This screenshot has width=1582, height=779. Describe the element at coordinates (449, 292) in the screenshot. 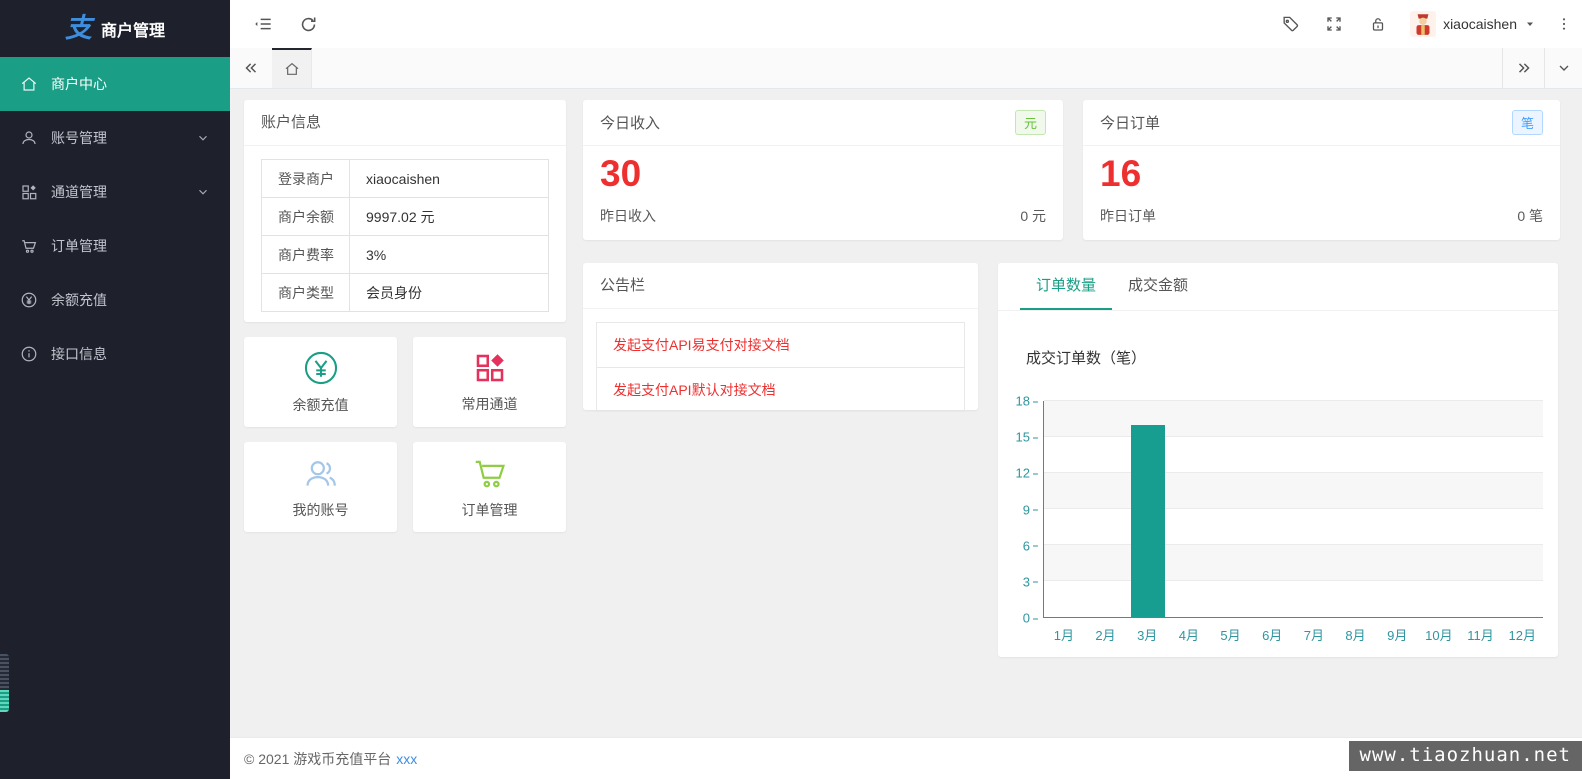

I see `row-value: 会员身份` at that location.